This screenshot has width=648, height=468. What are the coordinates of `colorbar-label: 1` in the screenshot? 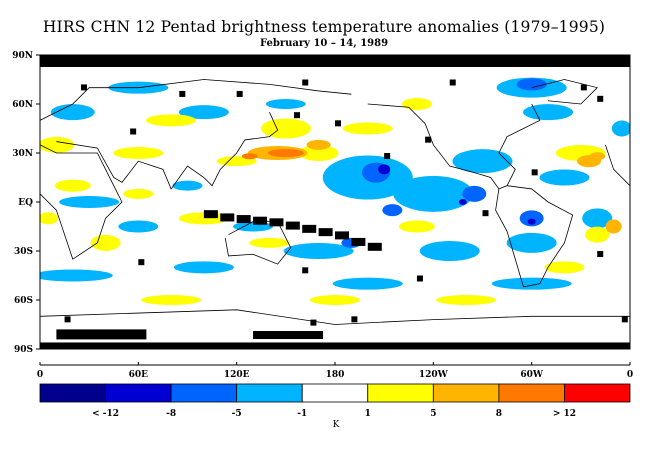 It's located at (368, 414).